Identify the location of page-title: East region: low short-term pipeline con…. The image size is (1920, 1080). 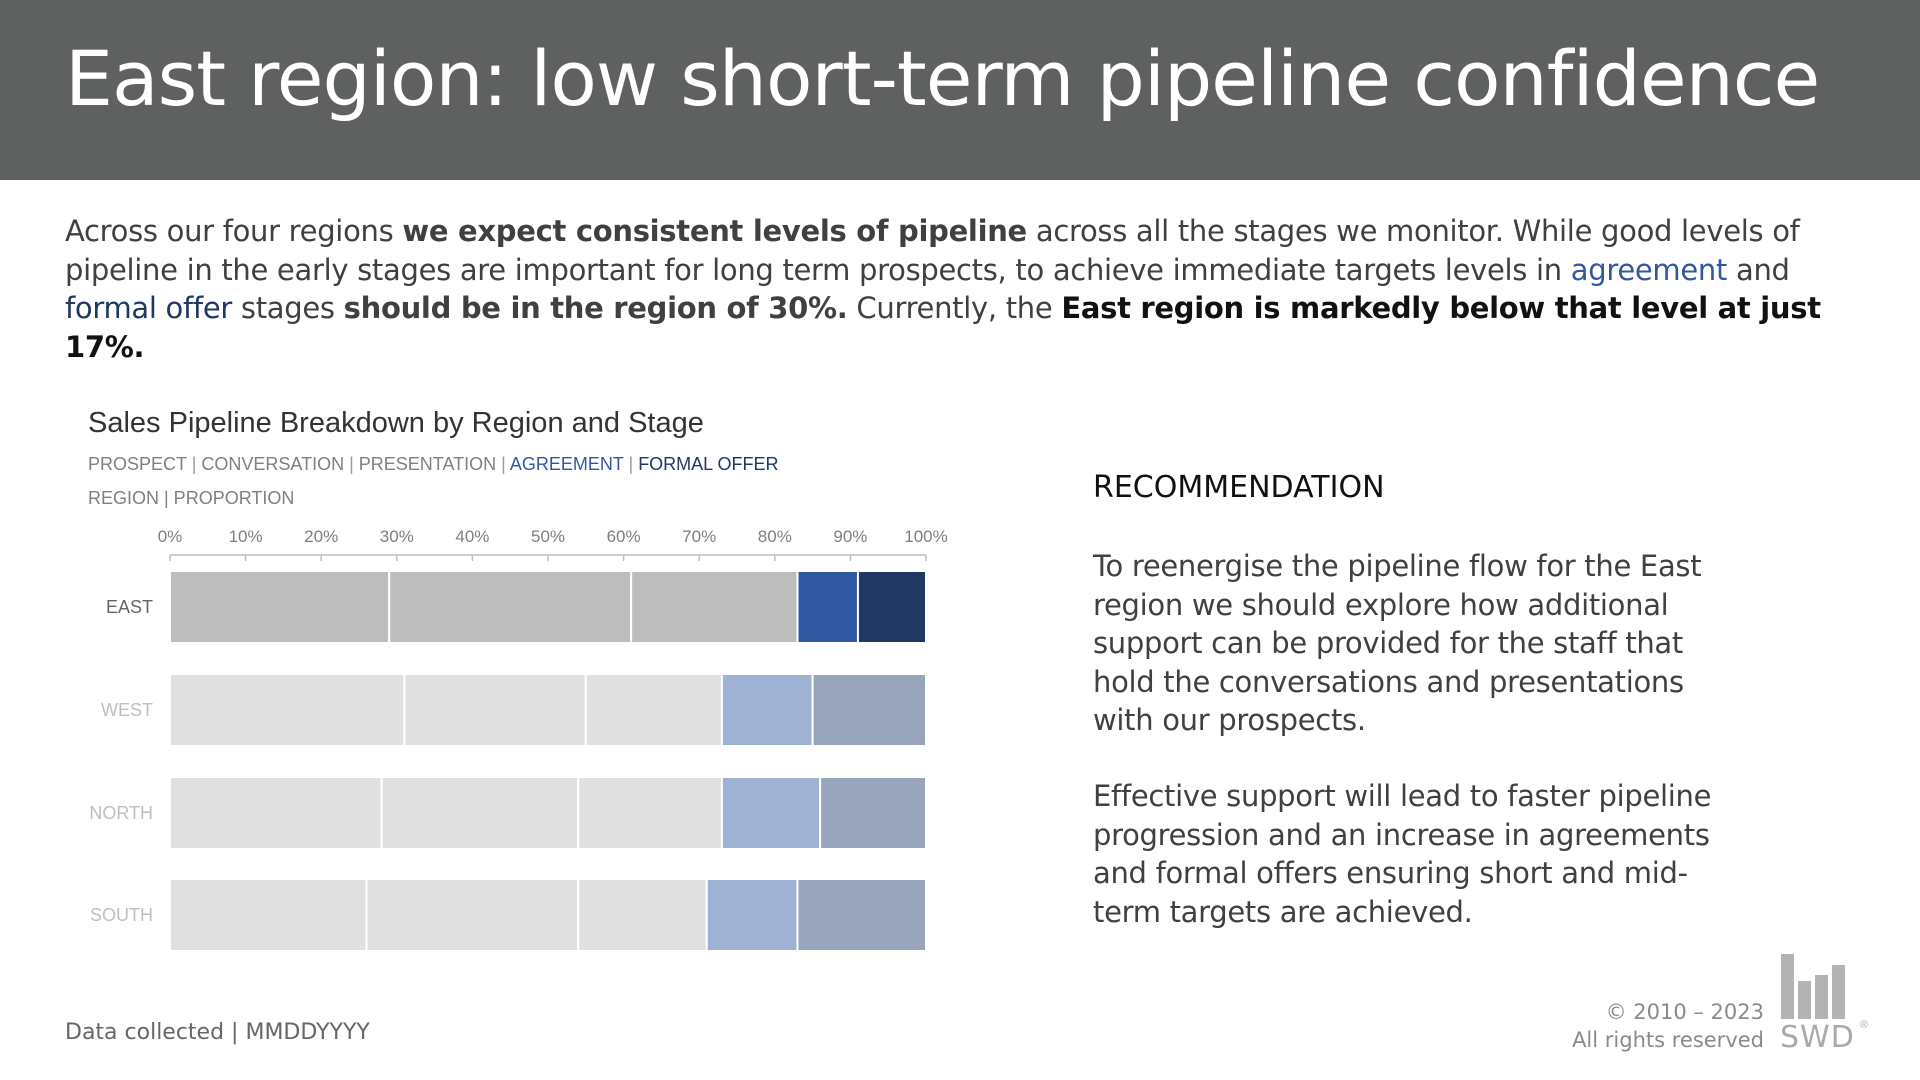
(942, 78).